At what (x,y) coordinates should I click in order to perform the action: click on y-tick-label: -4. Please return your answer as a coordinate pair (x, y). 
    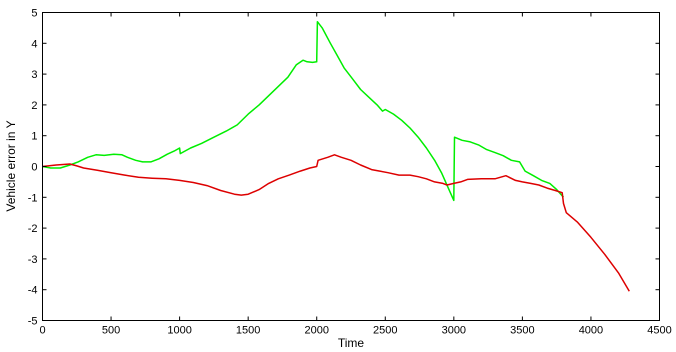
    Looking at the image, I should click on (33, 291).